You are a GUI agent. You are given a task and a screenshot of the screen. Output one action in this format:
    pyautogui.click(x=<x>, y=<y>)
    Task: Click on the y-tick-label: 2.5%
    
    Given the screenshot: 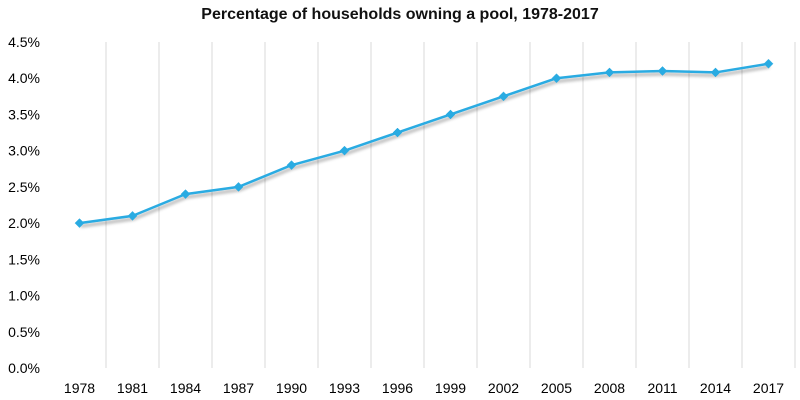 What is the action you would take?
    pyautogui.click(x=24, y=187)
    